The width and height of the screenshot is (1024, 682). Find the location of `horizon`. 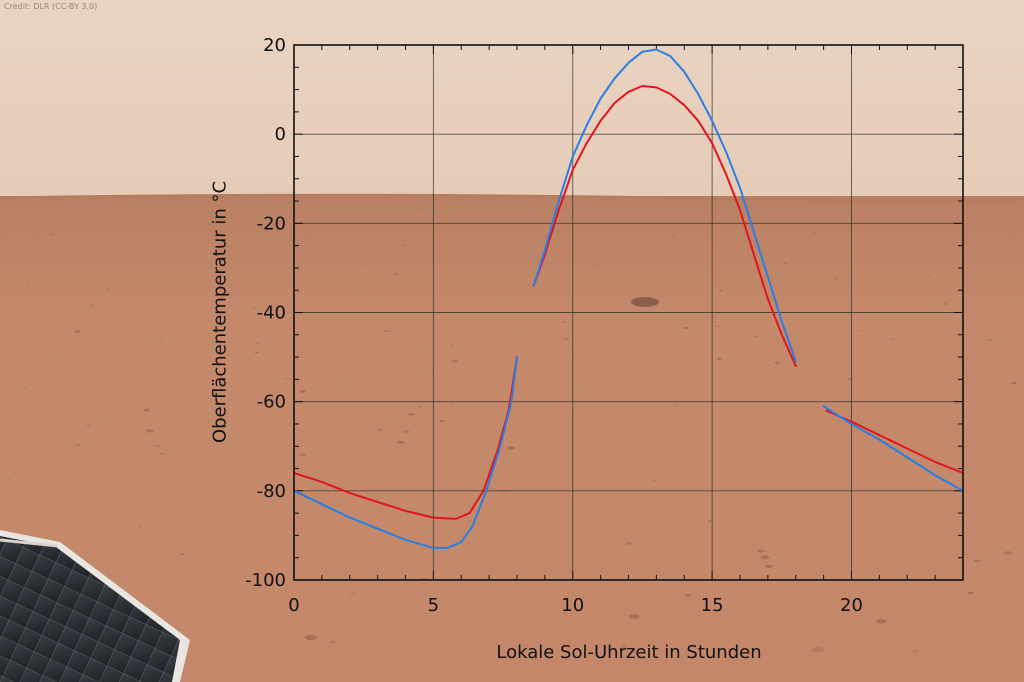

horizon is located at coordinates (512, 197).